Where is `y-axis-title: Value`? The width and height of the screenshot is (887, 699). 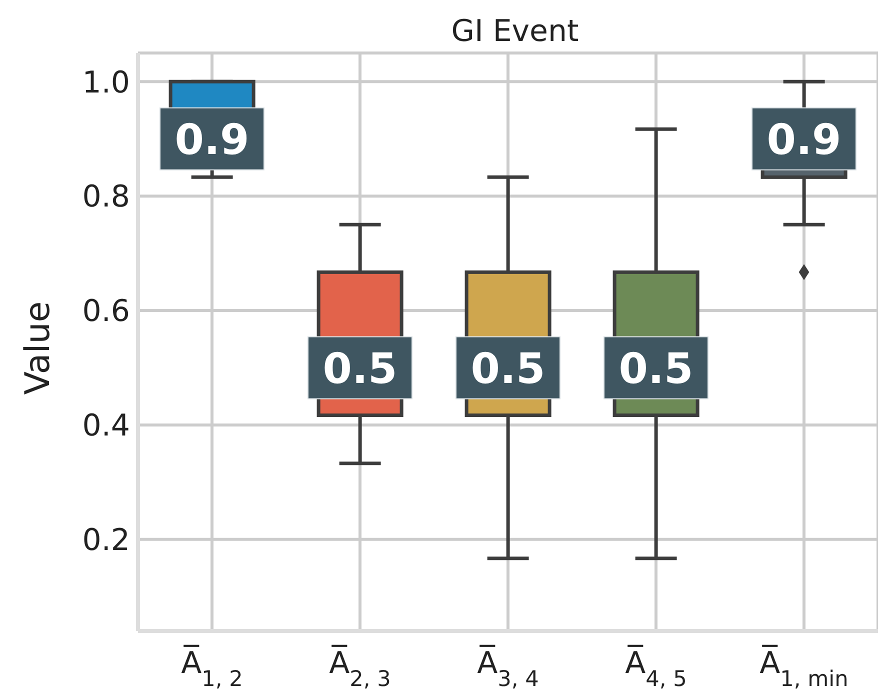 y-axis-title: Value is located at coordinates (38, 348).